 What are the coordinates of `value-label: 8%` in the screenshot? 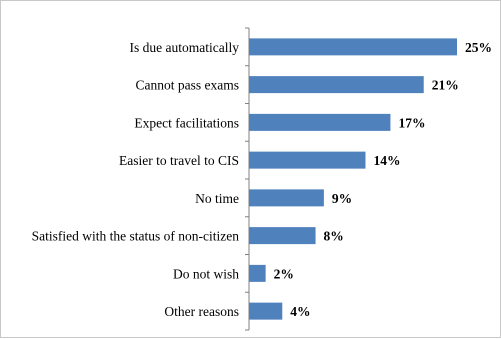 It's located at (334, 236).